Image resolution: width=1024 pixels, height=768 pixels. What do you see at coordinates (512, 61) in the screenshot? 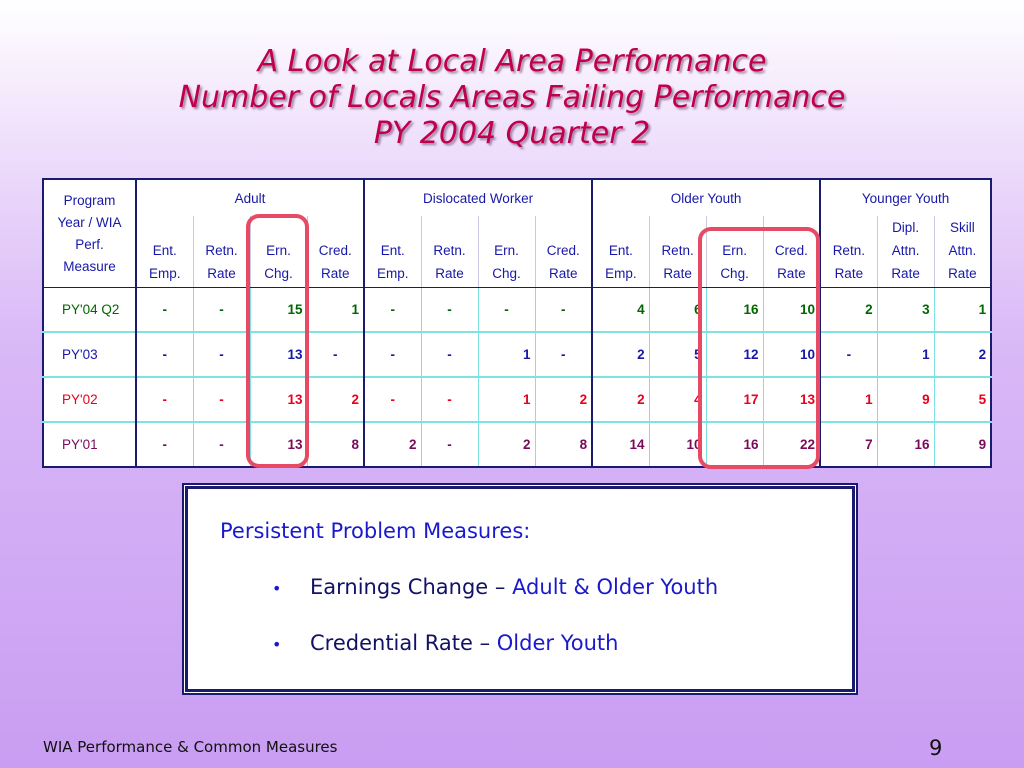
I see `title-line-1: A Look at Local Area Performance` at bounding box center [512, 61].